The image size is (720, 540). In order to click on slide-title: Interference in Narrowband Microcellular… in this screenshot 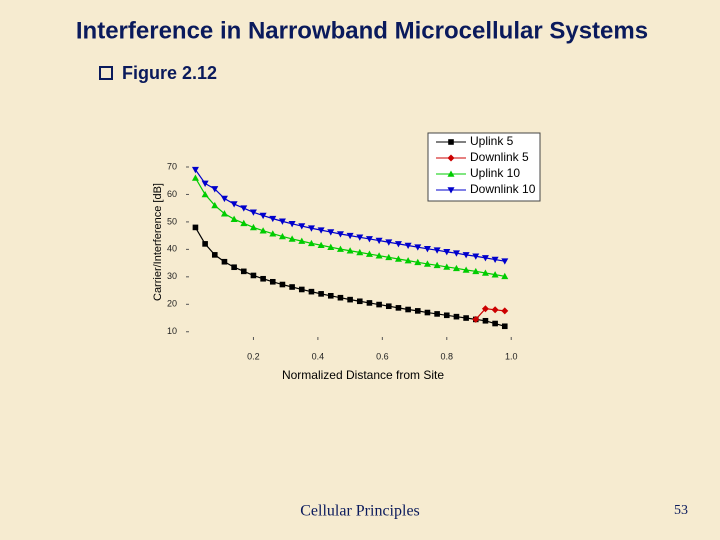, I will do `click(362, 30)`.